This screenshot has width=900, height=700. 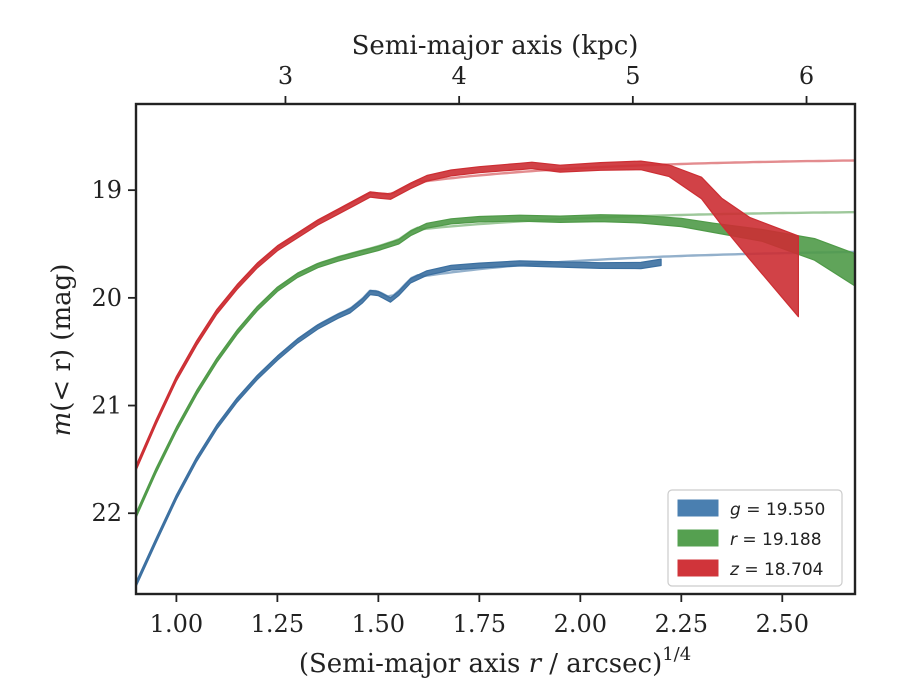 I want to click on x-axis-title-tail: / arcsec), so click(x=601, y=664).